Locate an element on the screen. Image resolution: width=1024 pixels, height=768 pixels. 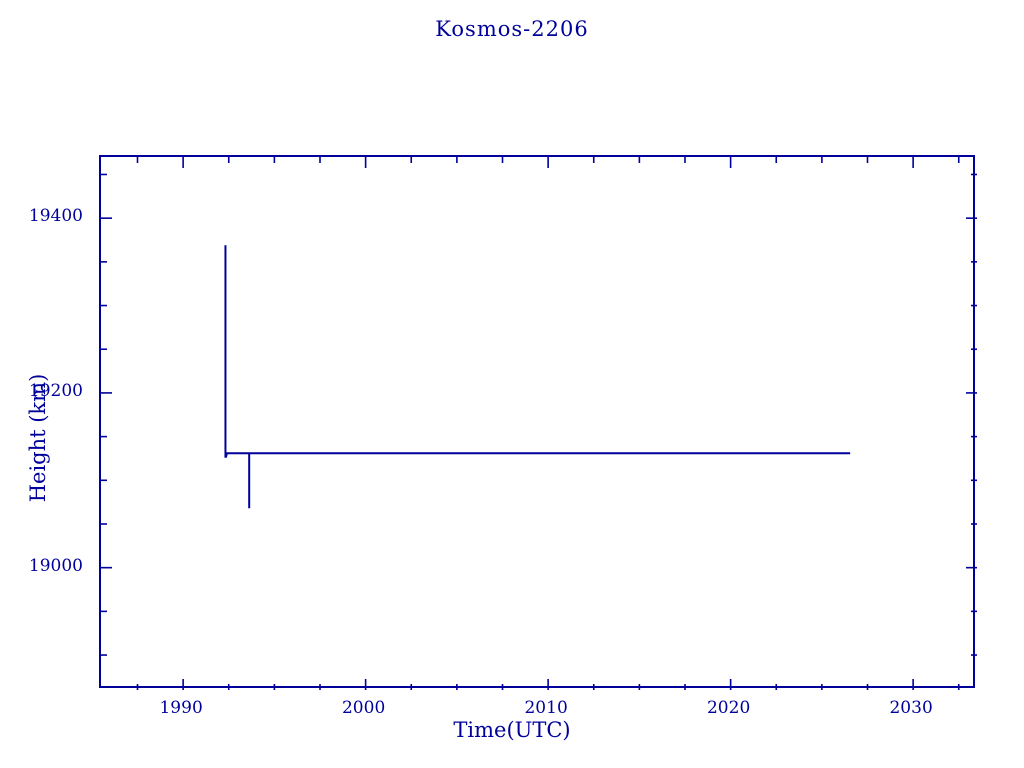
x-tick-label: 1990 is located at coordinates (181, 708).